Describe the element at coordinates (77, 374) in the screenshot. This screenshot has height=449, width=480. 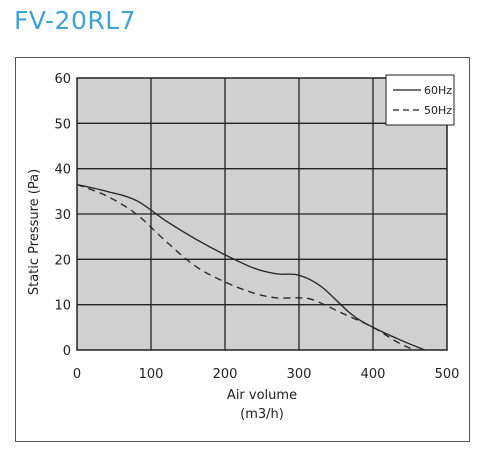
I see `x-tick-label: 0` at that location.